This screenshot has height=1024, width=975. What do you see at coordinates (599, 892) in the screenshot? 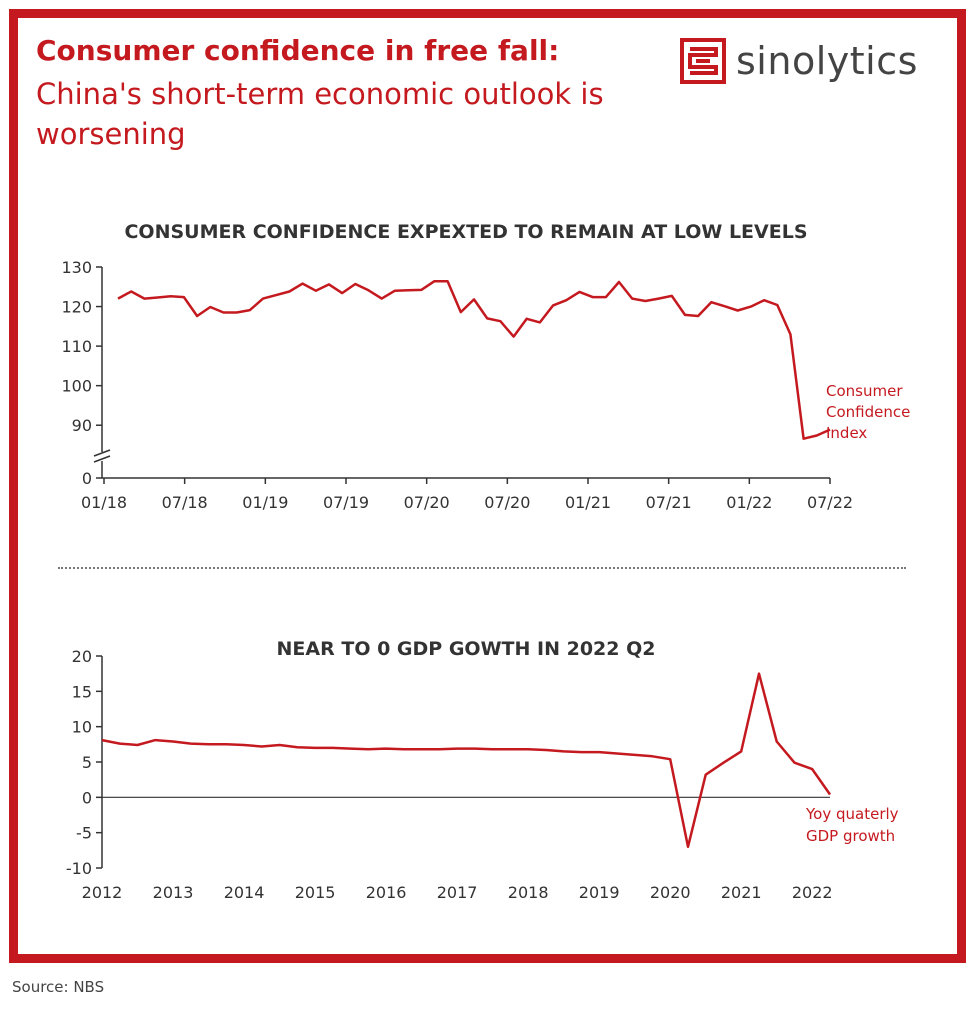
I see `x-tick-label: 2019` at bounding box center [599, 892].